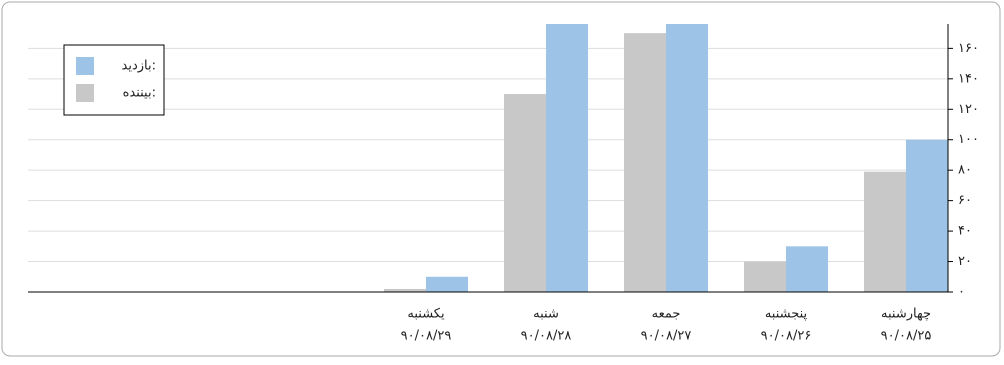 This screenshot has width=1004, height=365. What do you see at coordinates (965, 231) in the screenshot?
I see `y-tick-label: ۴۰` at bounding box center [965, 231].